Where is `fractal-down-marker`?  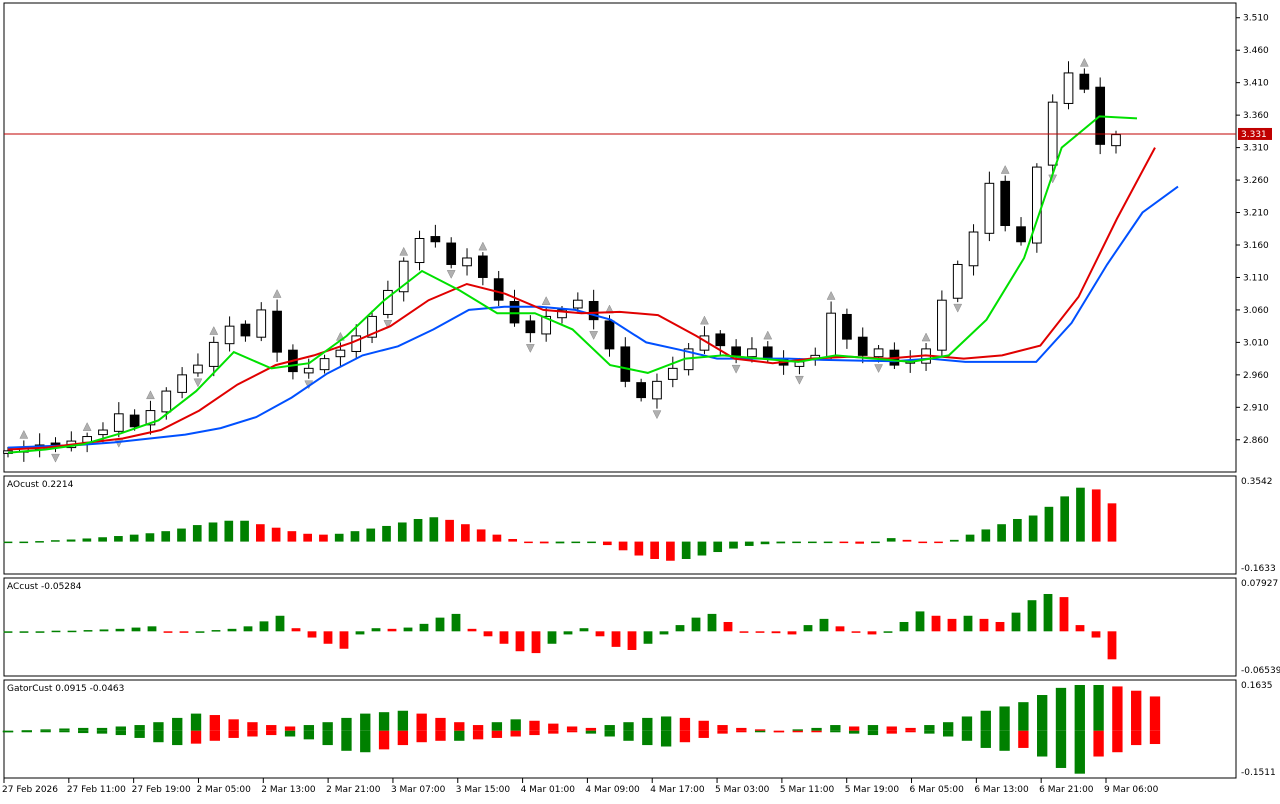 fractal-down-marker is located at coordinates (657, 415).